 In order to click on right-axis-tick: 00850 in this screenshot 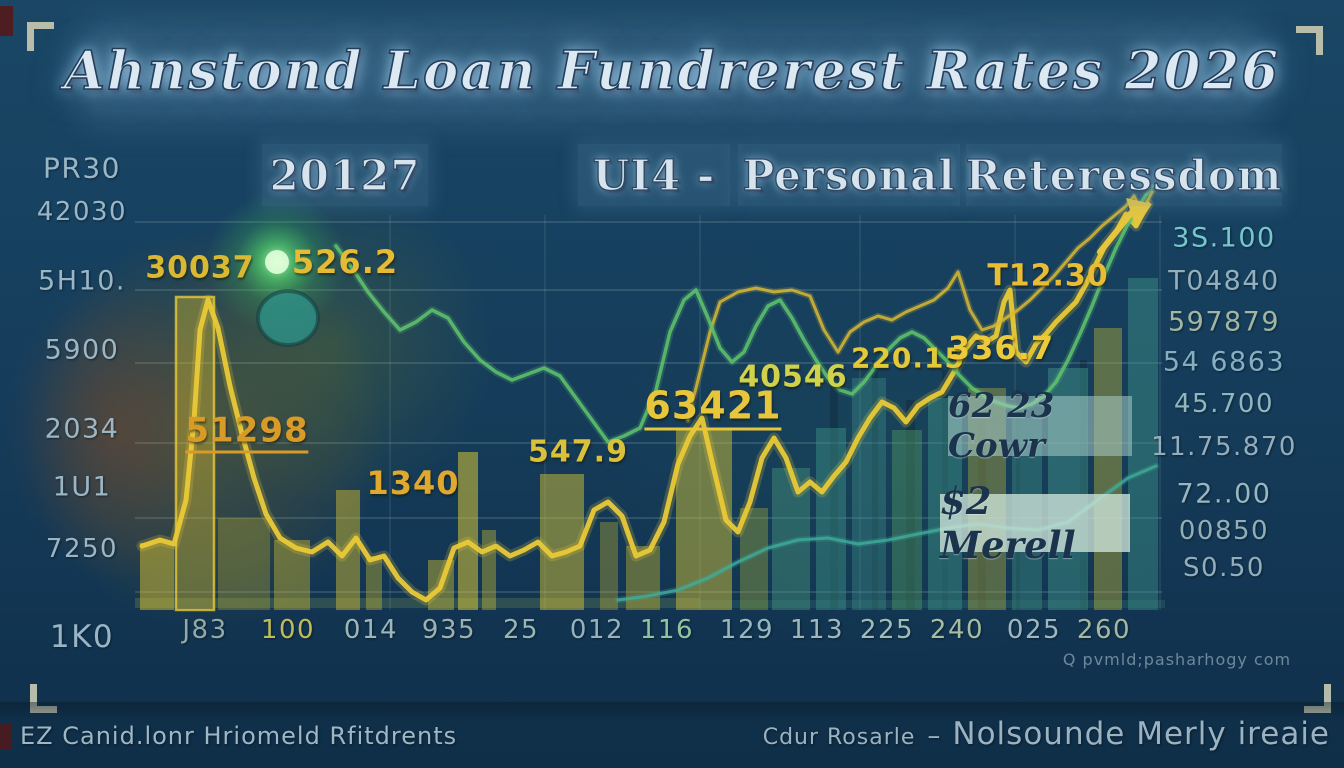, I will do `click(1224, 531)`.